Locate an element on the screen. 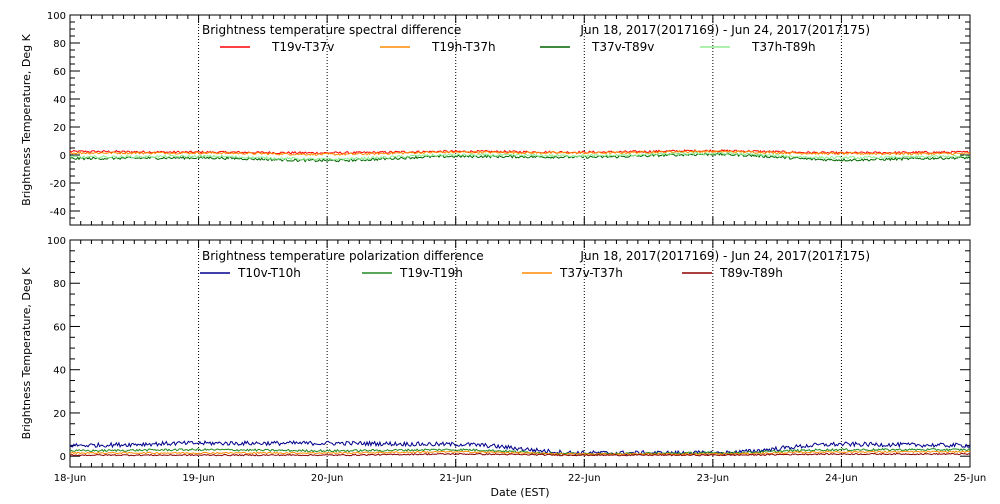 This screenshot has height=504, width=1000. x-axis-label: Date (EST) is located at coordinates (519, 492).